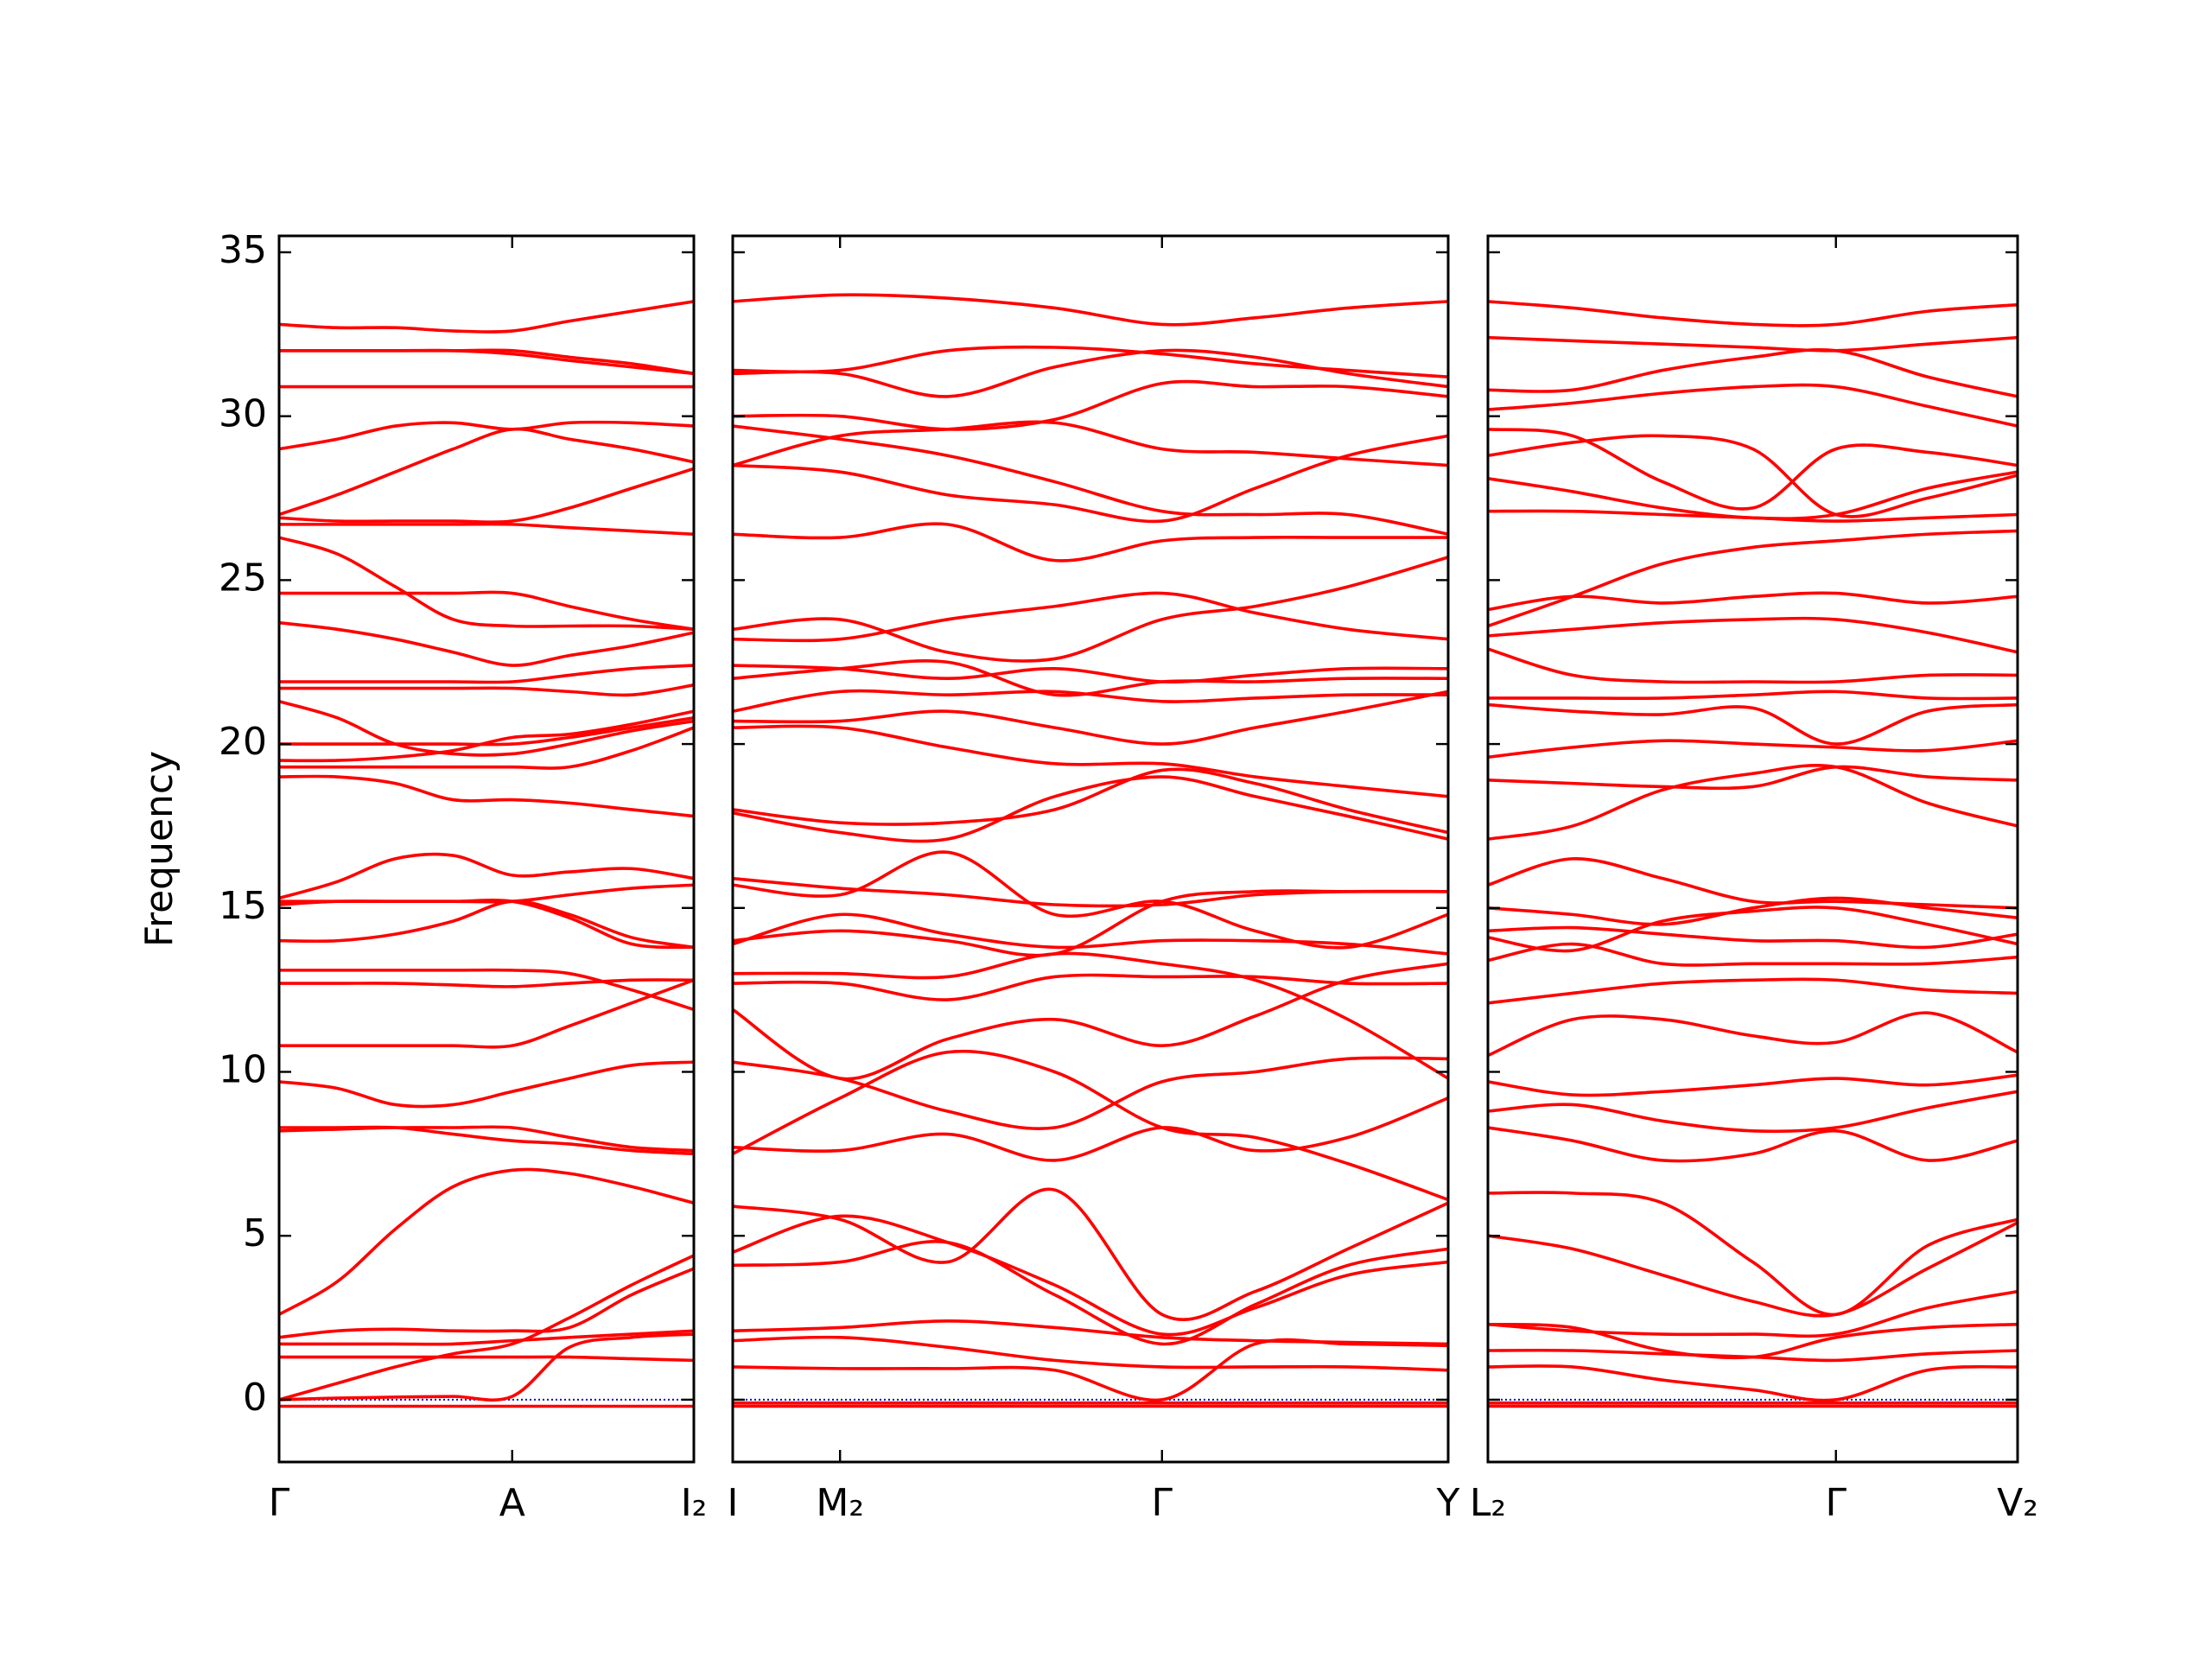  I want to click on y-tick-label: 25, so click(243, 578).